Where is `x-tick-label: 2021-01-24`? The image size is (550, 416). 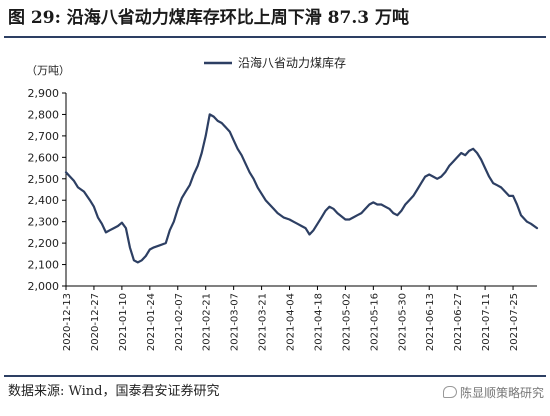 x-tick-label: 2021-01-24 is located at coordinates (151, 322).